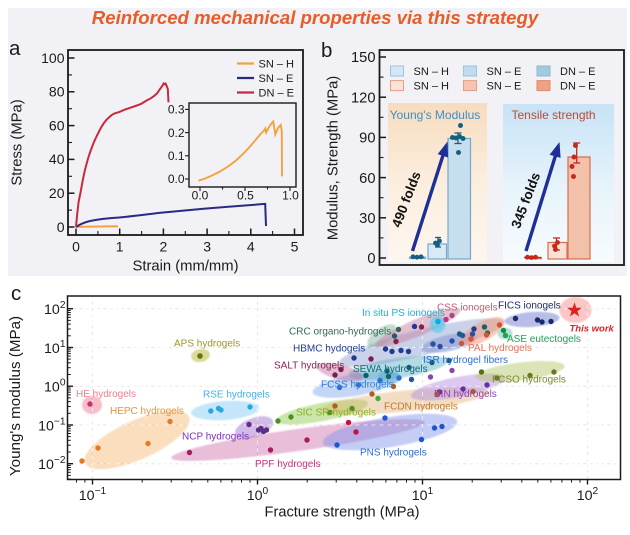  What do you see at coordinates (329, 349) in the screenshot?
I see `svg-text: HBMC hydogels` at bounding box center [329, 349].